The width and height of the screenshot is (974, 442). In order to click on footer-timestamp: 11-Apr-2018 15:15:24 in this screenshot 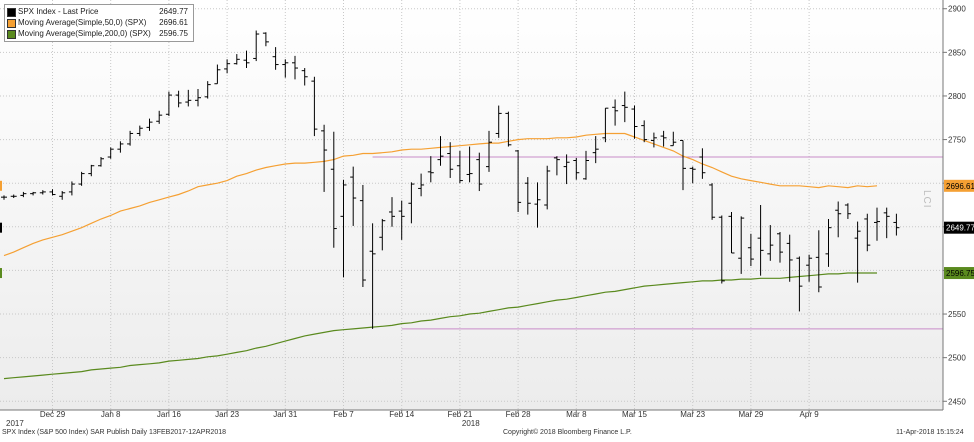, I will do `click(930, 432)`.